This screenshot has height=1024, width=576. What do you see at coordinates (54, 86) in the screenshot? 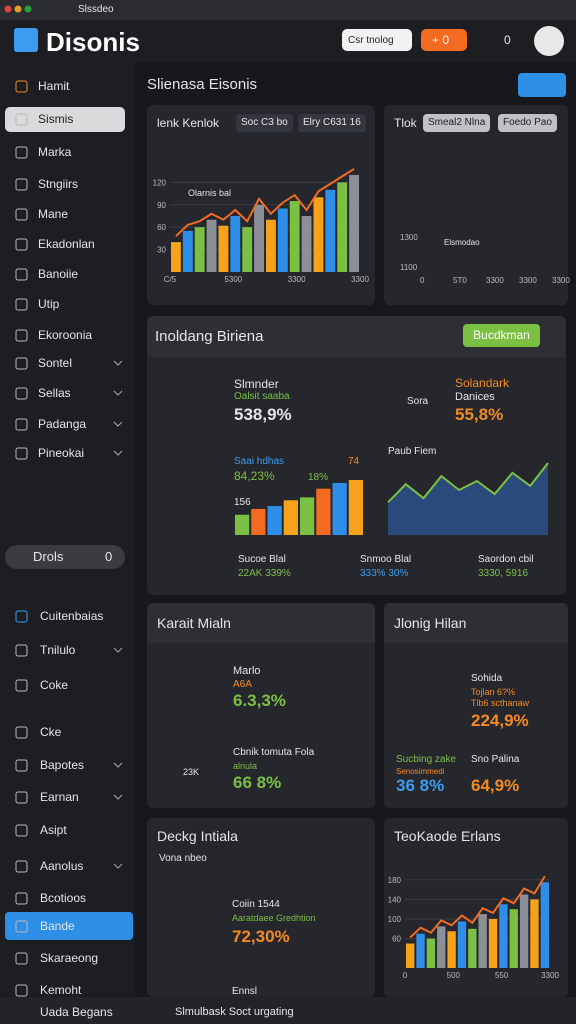
I see `nav-item: Hamit` at bounding box center [54, 86].